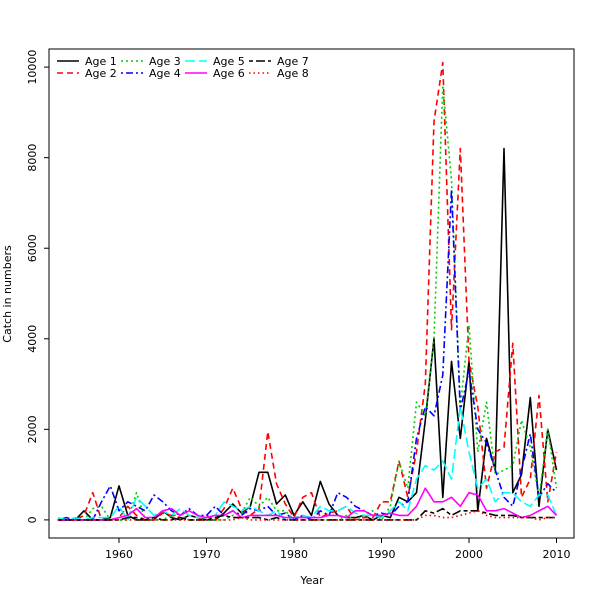 This screenshot has width=600, height=600. I want to click on legend-label: Age 2, so click(101, 73).